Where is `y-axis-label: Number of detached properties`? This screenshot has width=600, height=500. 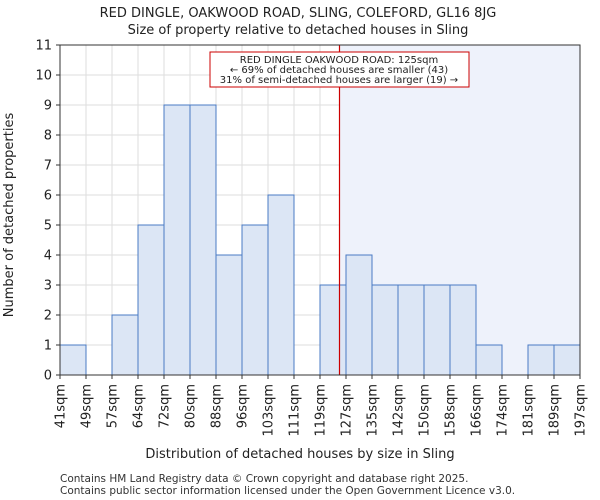
y-axis-label: Number of detached properties is located at coordinates (9, 215).